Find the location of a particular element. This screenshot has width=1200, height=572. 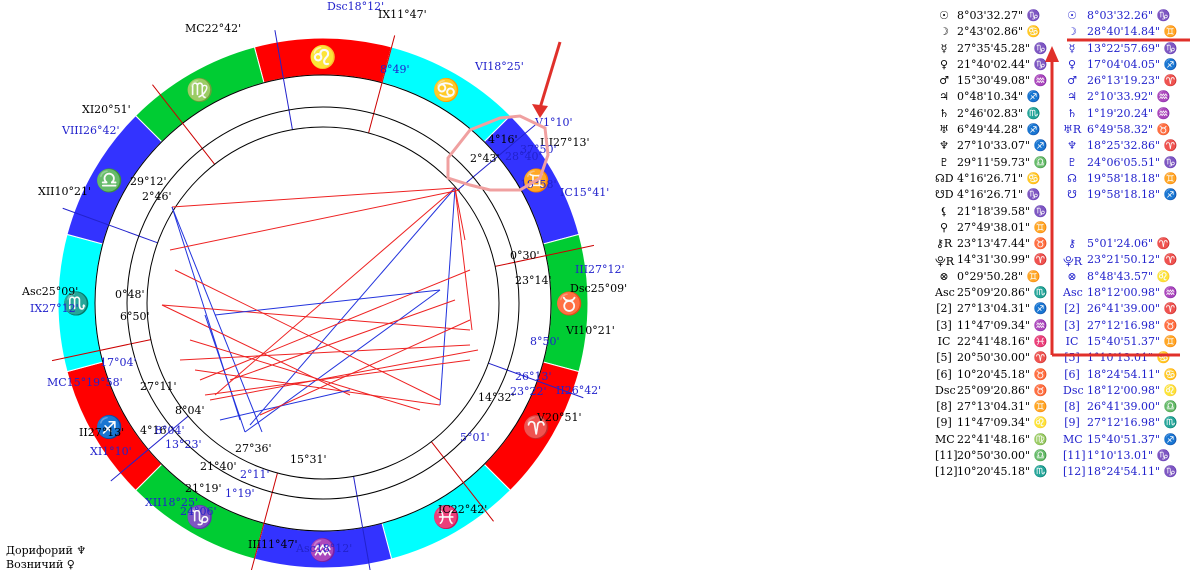

natal-position: 0°29'50.28" ♊ is located at coordinates (999, 276).